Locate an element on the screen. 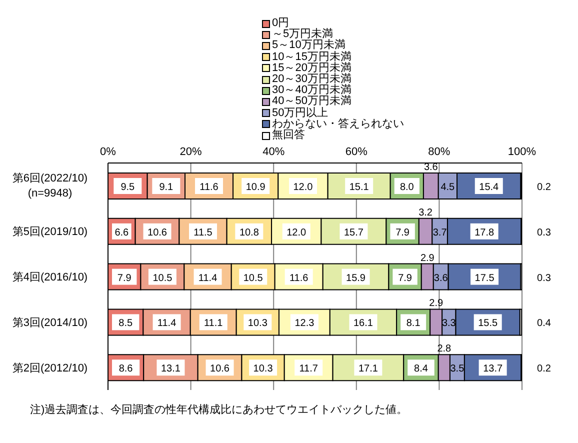  y-tick-label: 第2回(2012/10) is located at coordinates (50, 368).